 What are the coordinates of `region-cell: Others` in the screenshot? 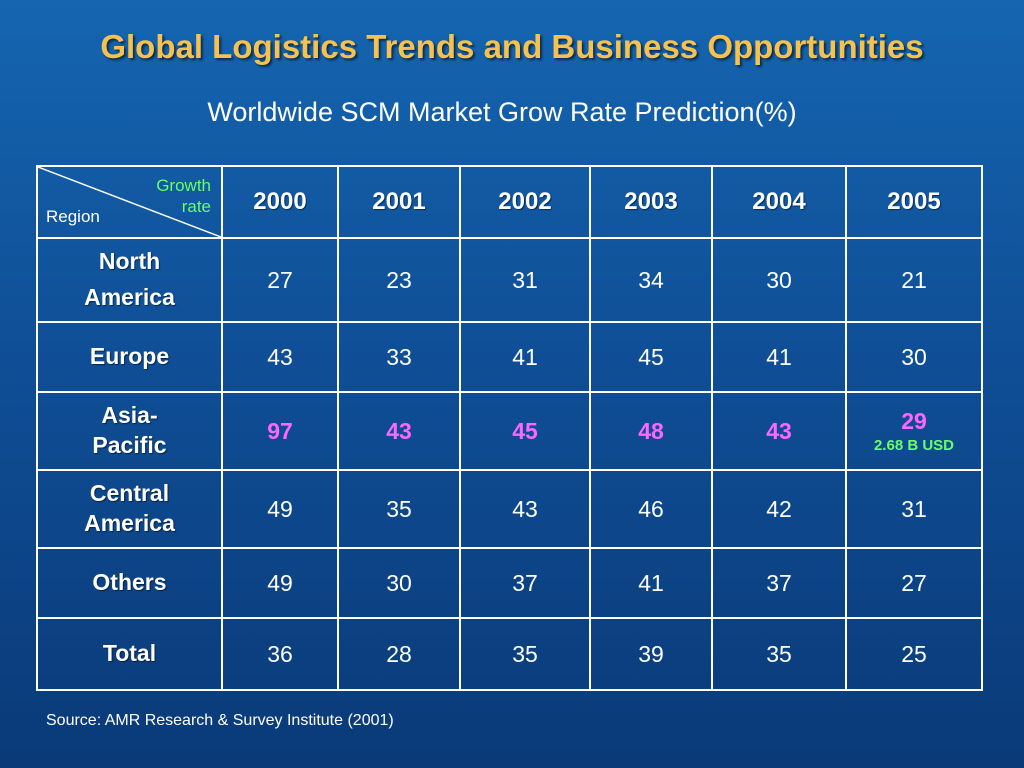 It's located at (129, 583).